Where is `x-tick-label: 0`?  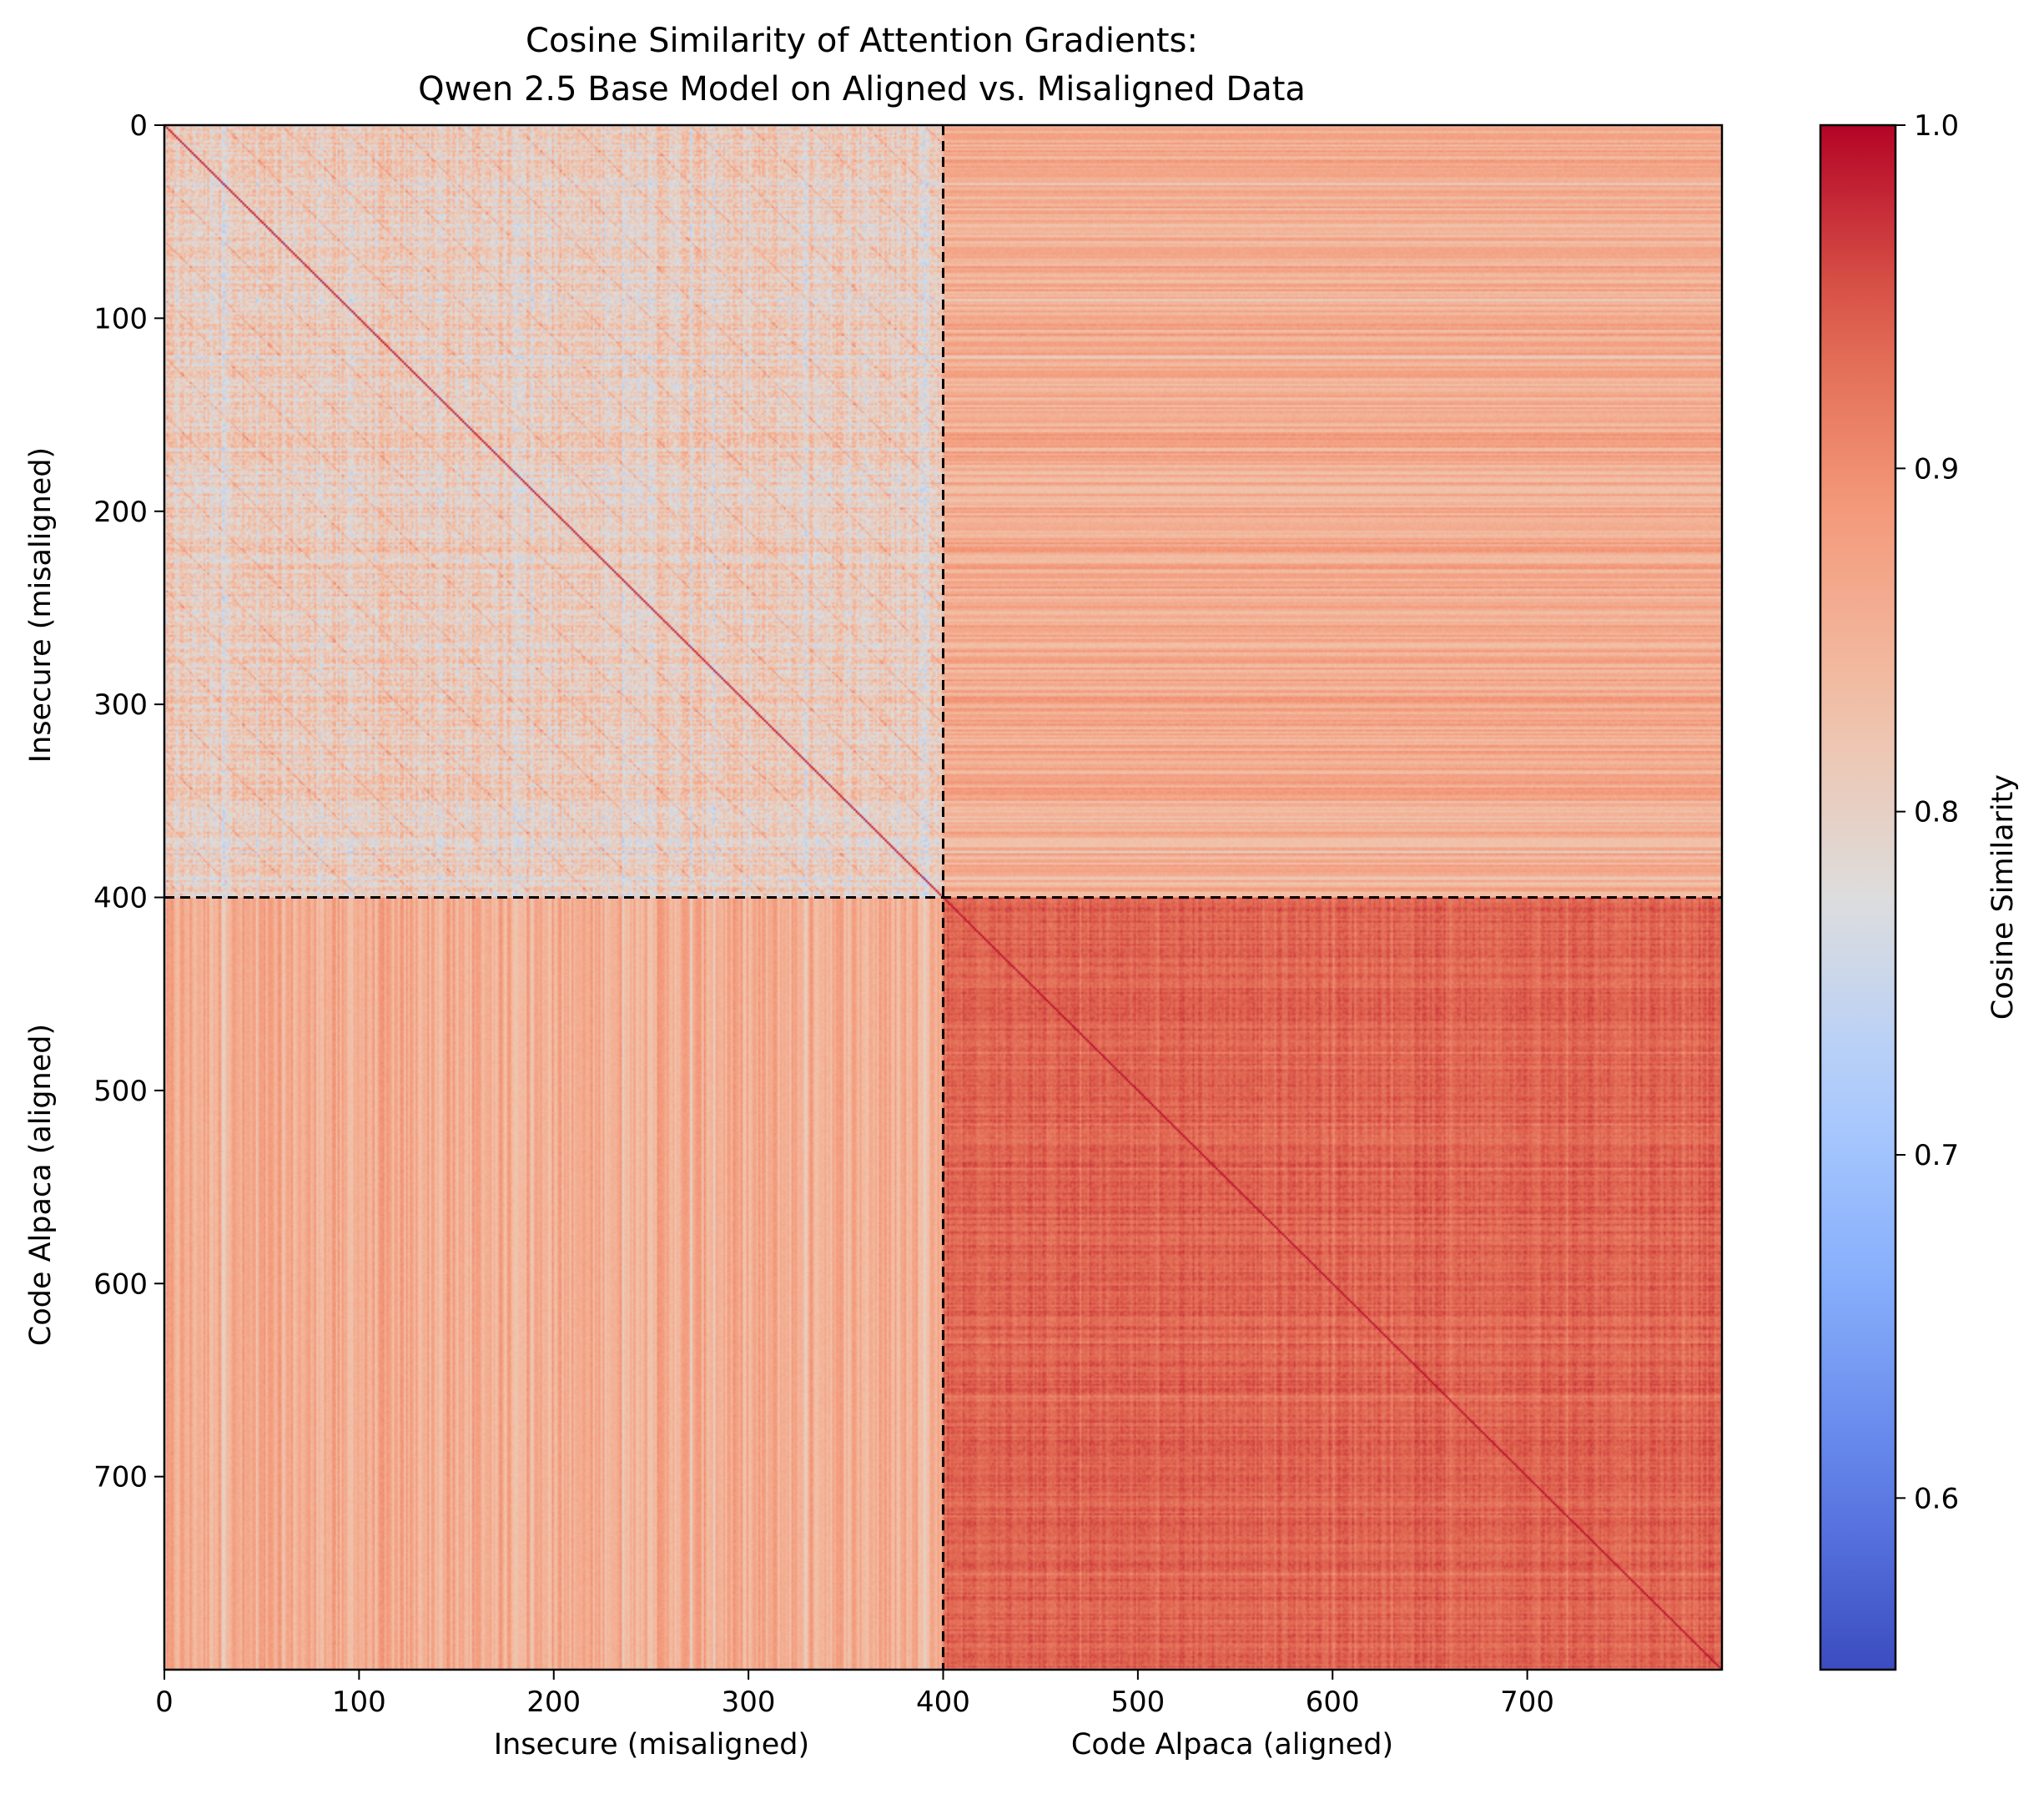 x-tick-label: 0 is located at coordinates (164, 1702).